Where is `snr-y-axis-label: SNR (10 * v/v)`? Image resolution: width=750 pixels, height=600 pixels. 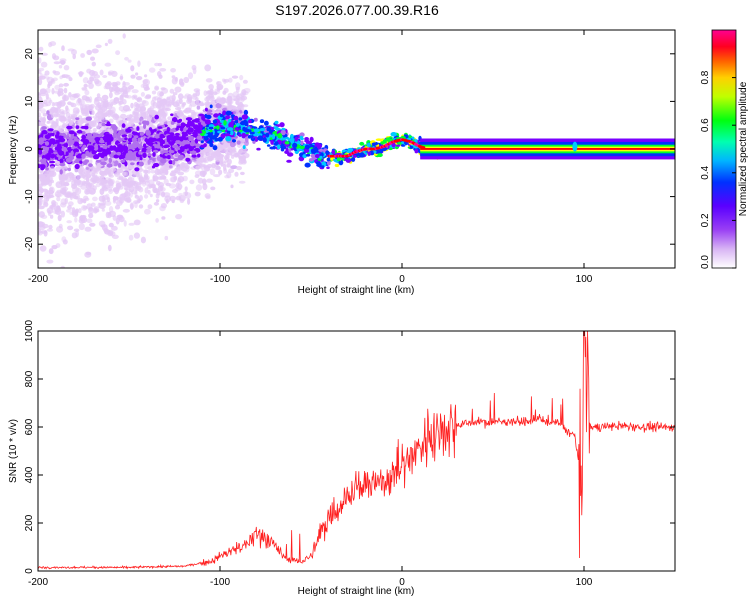 snr-y-axis-label: SNR (10 * v/v) is located at coordinates (13, 451).